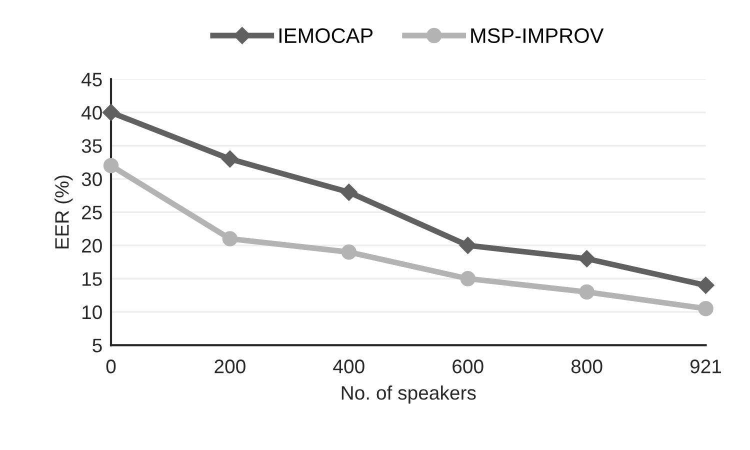  Describe the element at coordinates (706, 367) in the screenshot. I see `x-tick-label: 921` at that location.